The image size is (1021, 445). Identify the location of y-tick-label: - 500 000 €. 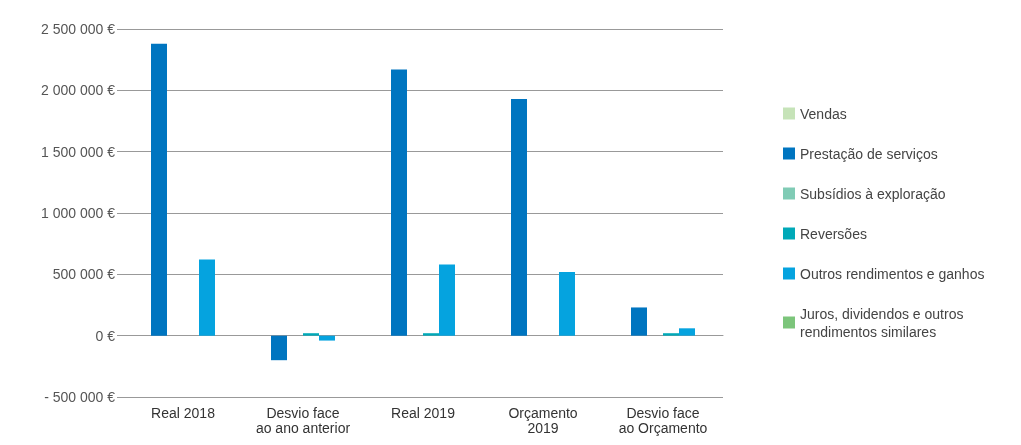
(80, 397).